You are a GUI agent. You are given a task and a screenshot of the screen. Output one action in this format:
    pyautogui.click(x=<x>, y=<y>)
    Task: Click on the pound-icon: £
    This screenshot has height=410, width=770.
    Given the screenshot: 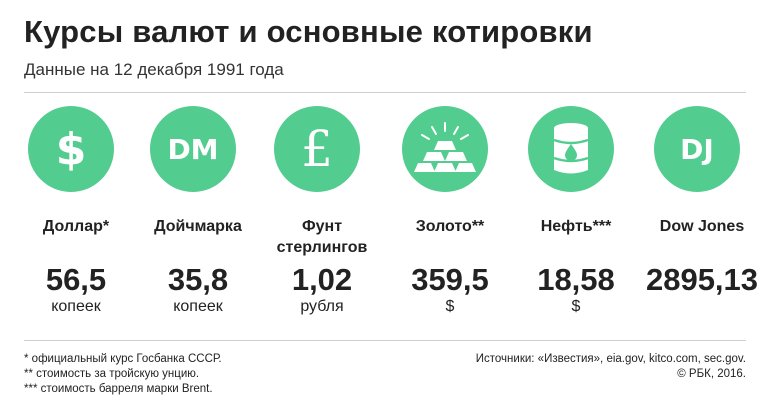 What is the action you would take?
    pyautogui.click(x=317, y=149)
    